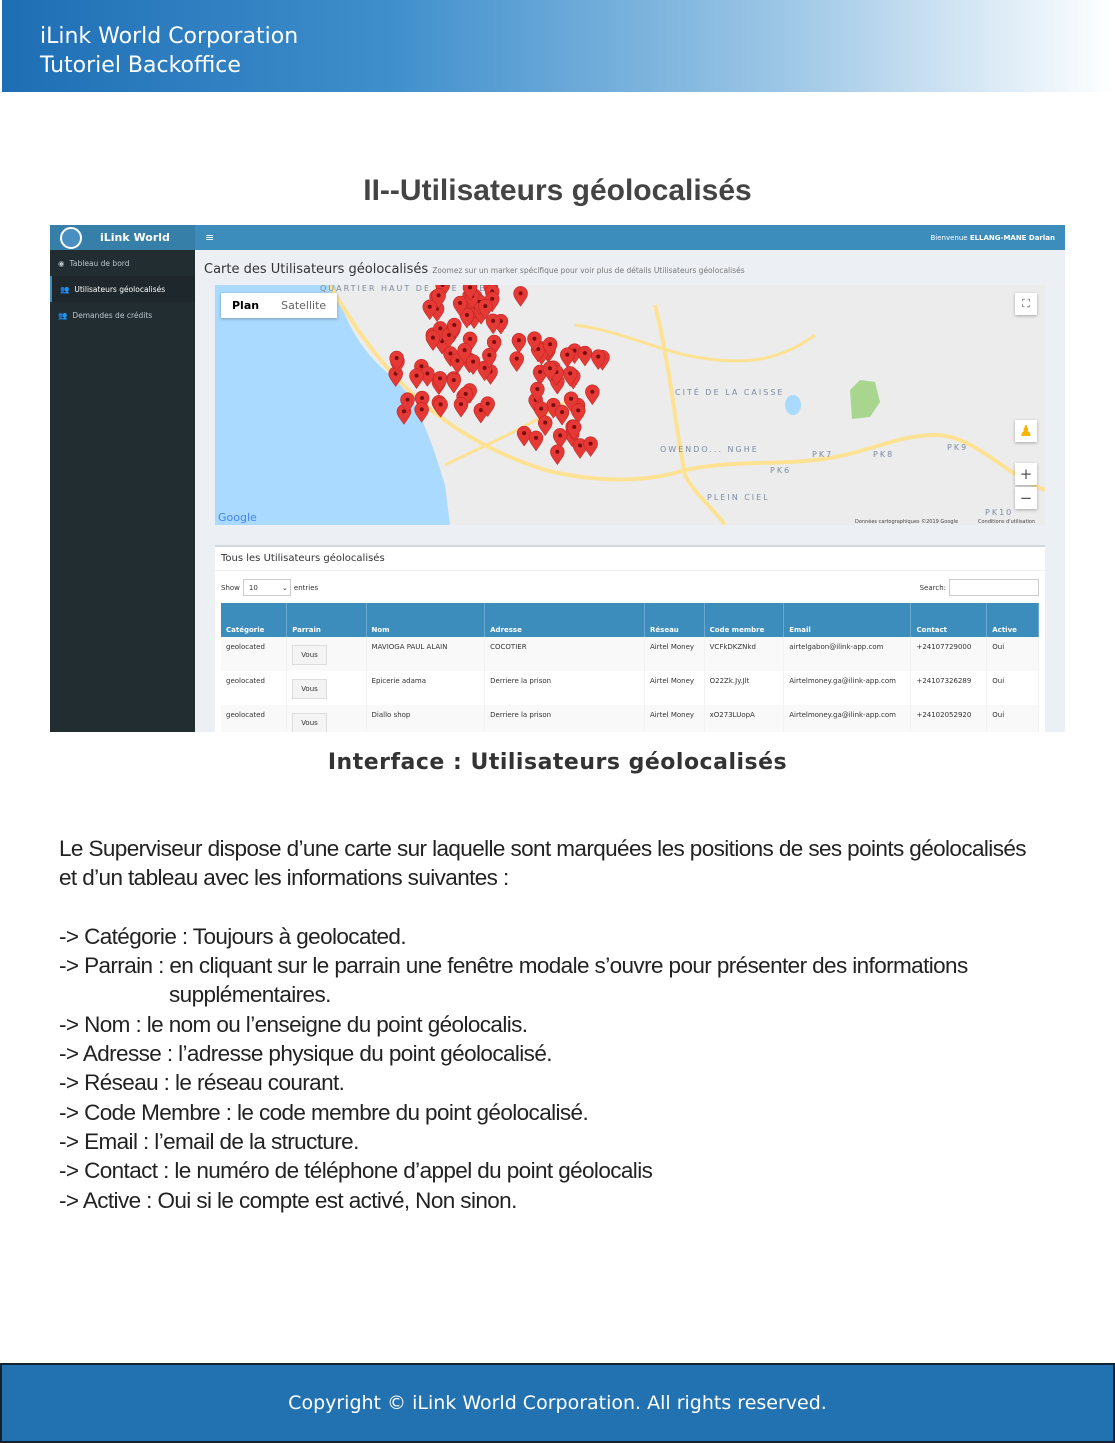 This screenshot has height=1443, width=1115. I want to click on column-header: Contact, so click(949, 620).